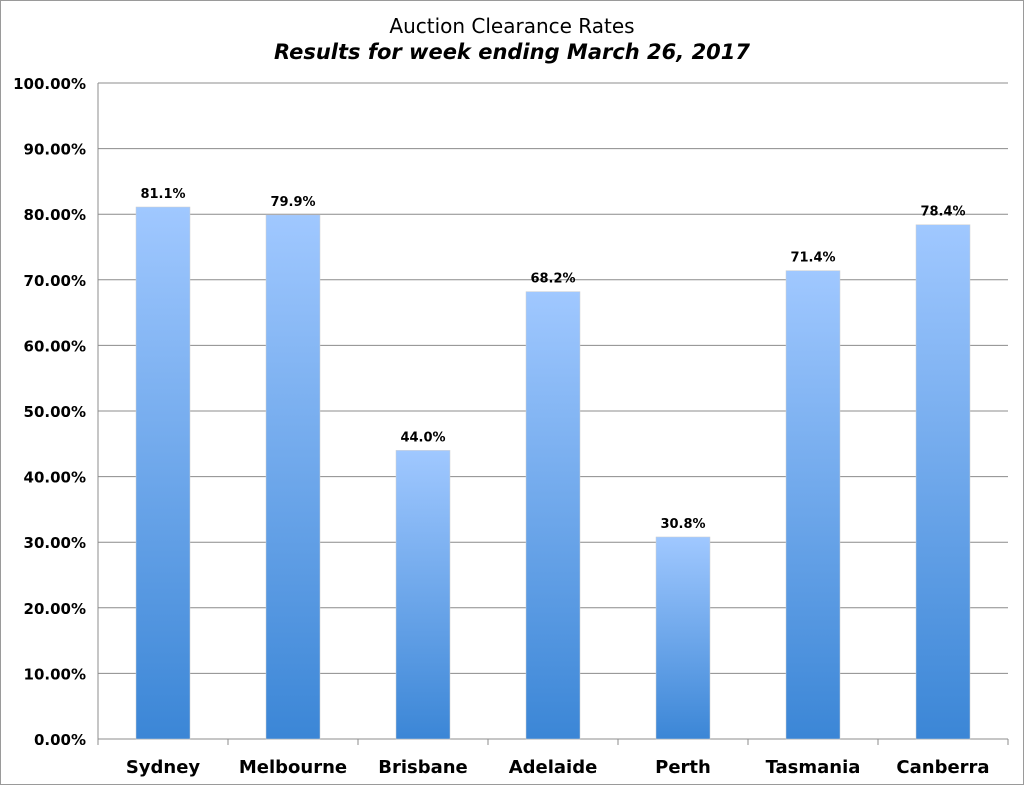  Describe the element at coordinates (55, 674) in the screenshot. I see `y-tick-label: 10.00%` at that location.